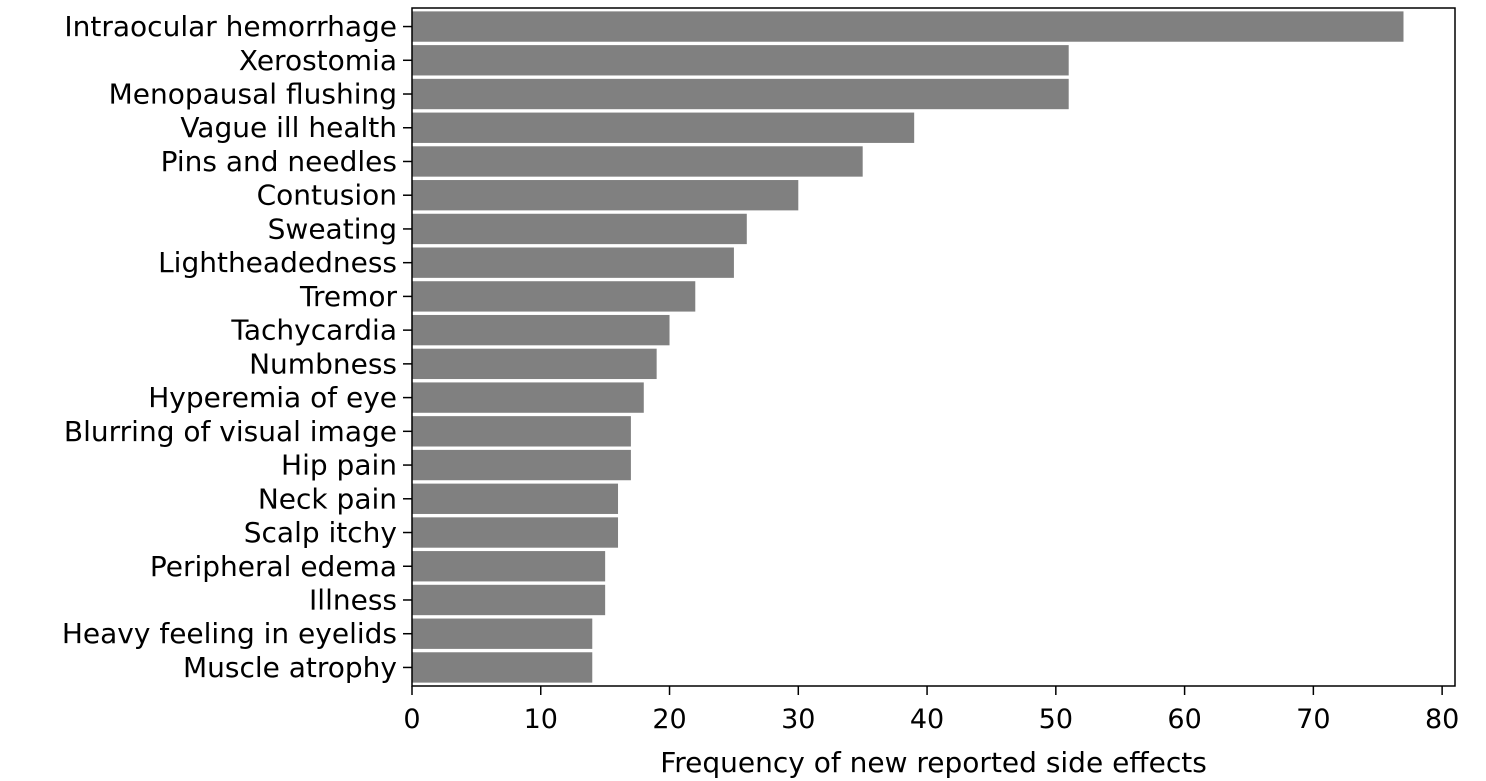 This screenshot has height=781, width=1486. What do you see at coordinates (230, 26) in the screenshot?
I see `y-tick-label: Intraocular hemorrhage` at bounding box center [230, 26].